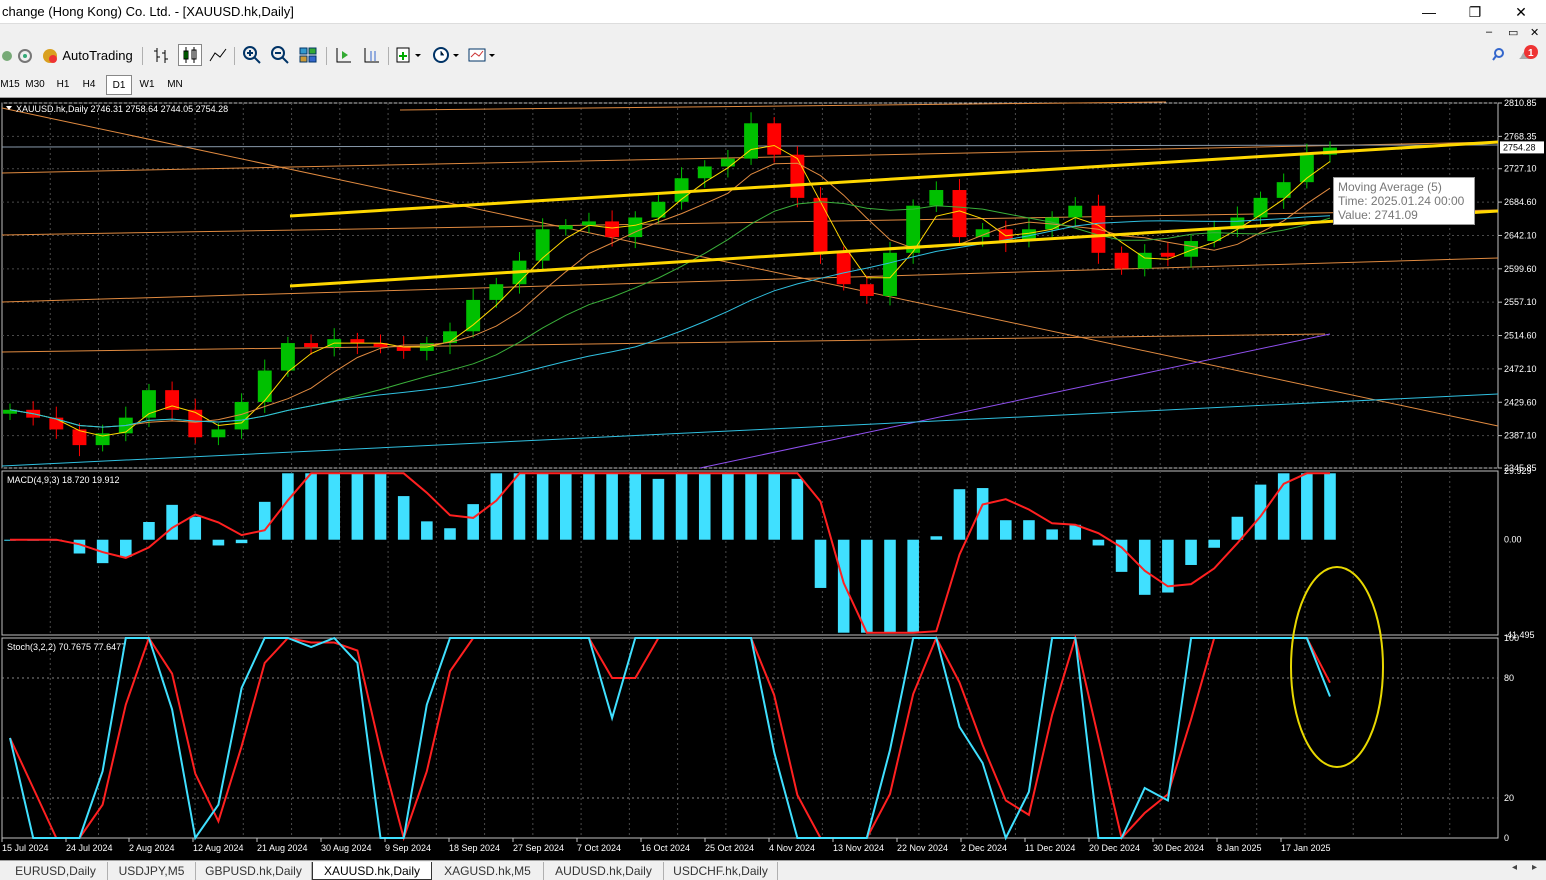  I want to click on zoom-in-icon, so click(252, 55).